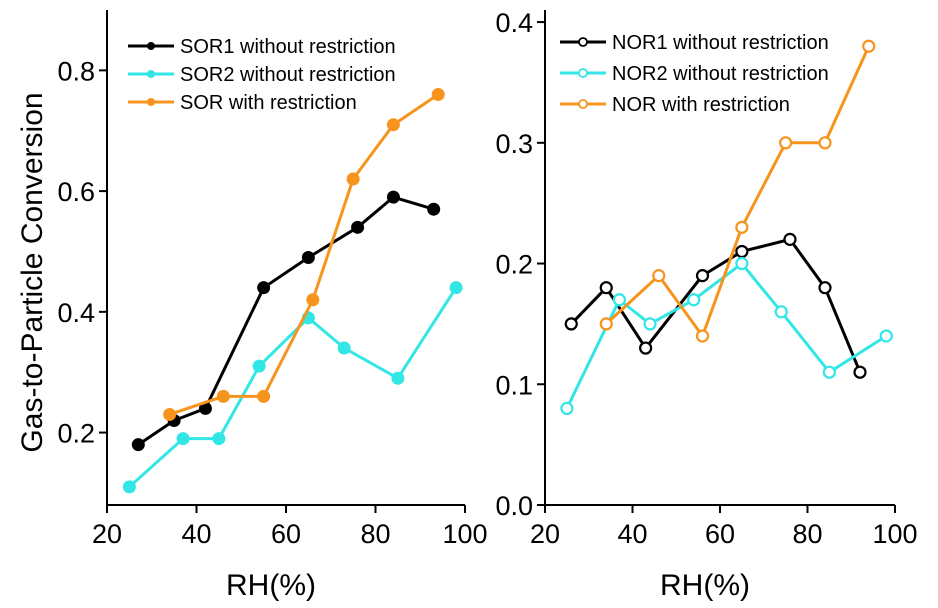  Describe the element at coordinates (288, 47) in the screenshot. I see `legend-label: SOR1 without restriction` at that location.